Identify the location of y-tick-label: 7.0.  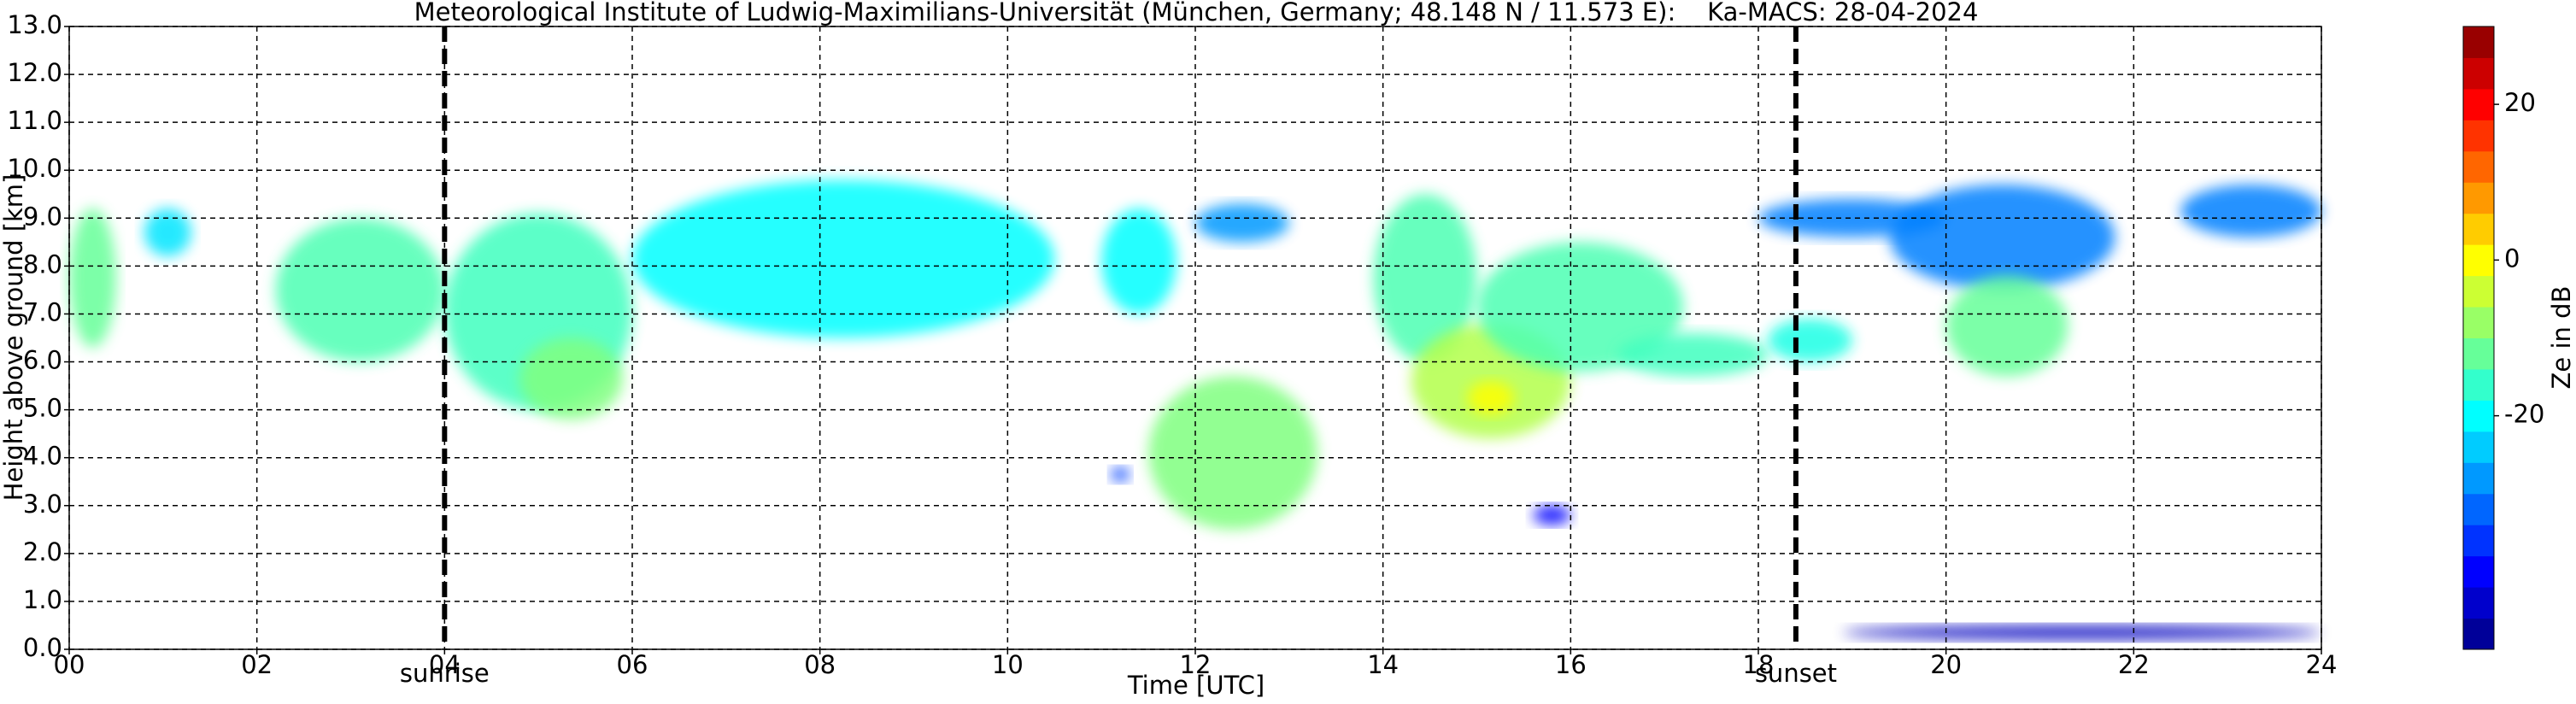
(42, 311).